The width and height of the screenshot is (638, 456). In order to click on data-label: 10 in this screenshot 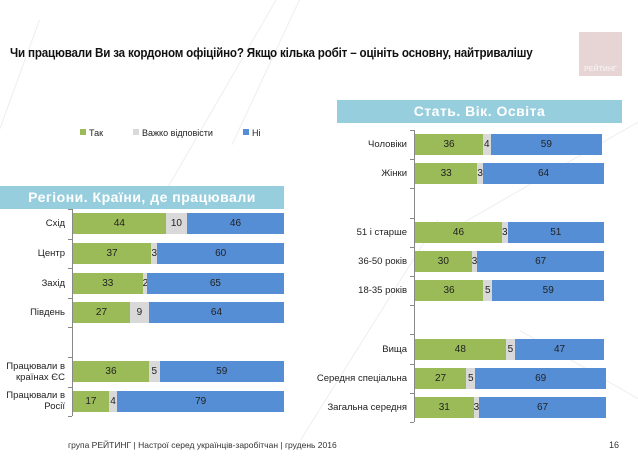, I will do `click(176, 224)`.